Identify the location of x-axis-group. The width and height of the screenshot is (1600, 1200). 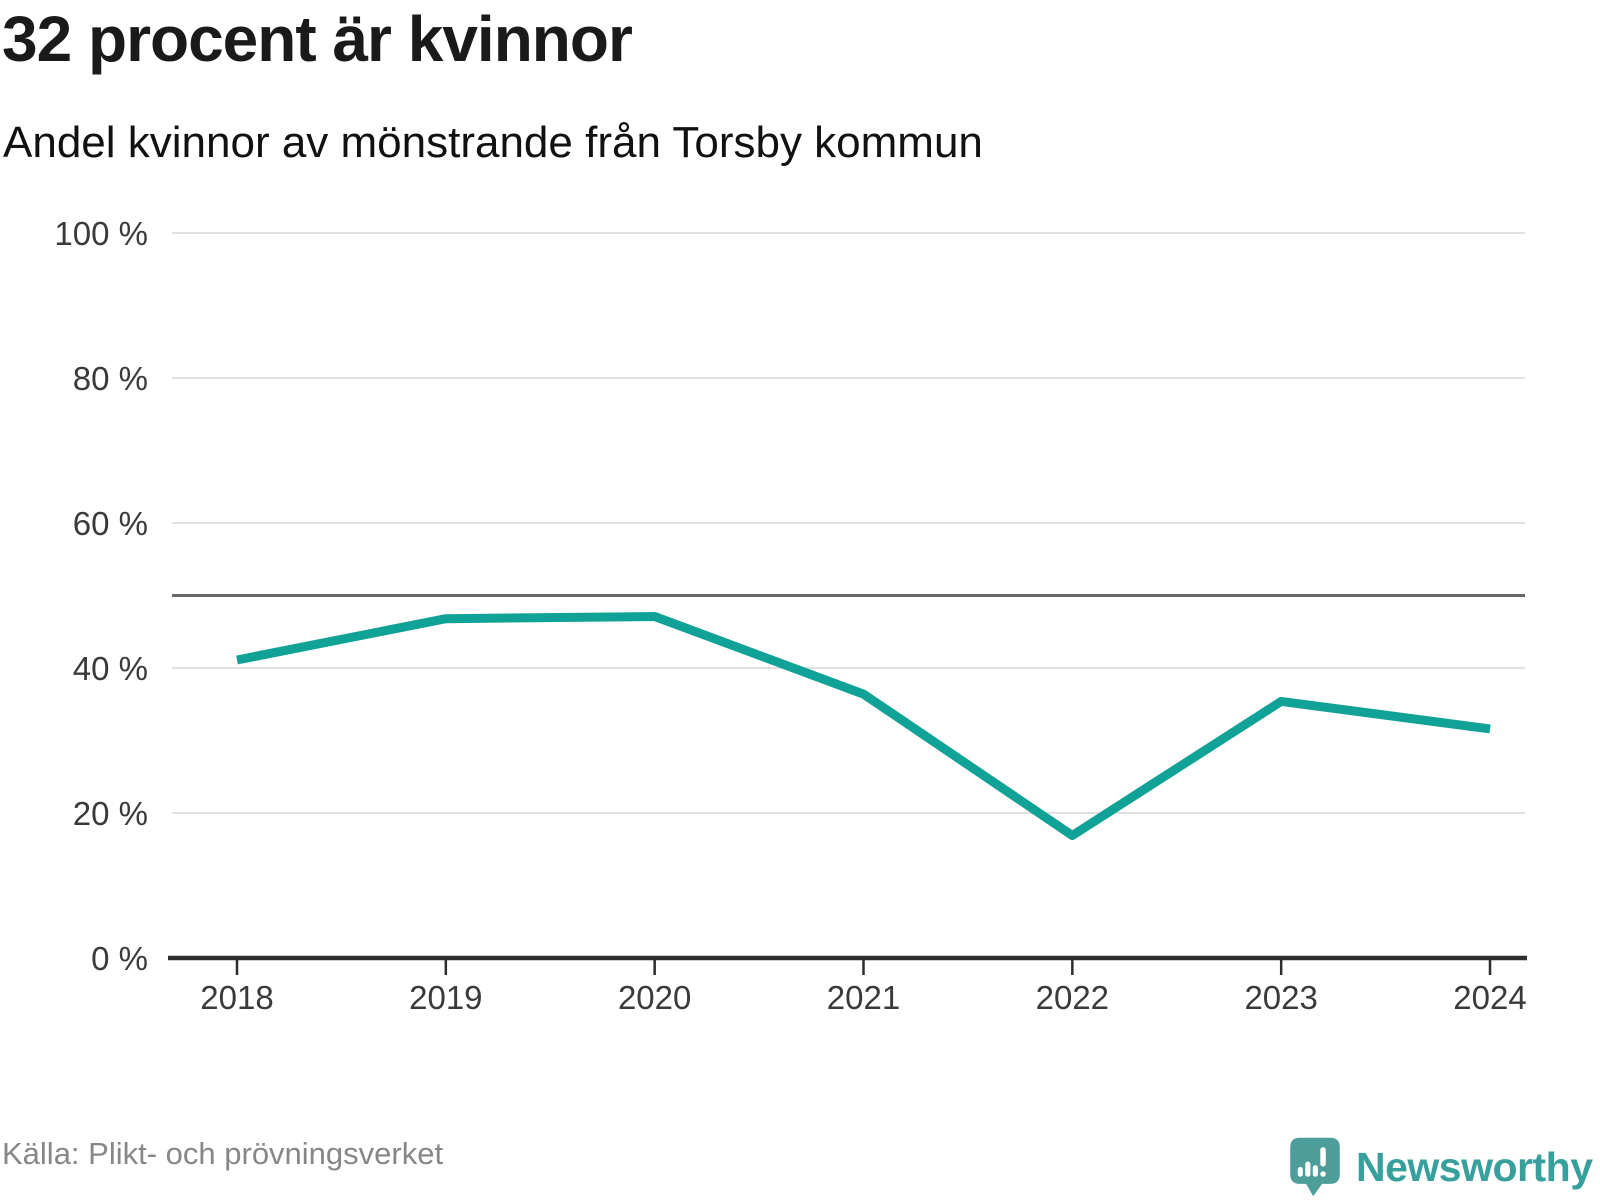
(847, 965).